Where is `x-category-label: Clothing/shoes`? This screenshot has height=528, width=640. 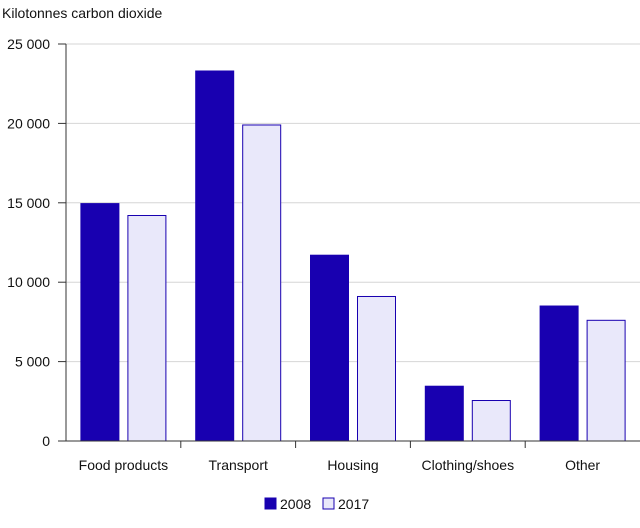 x-category-label: Clothing/shoes is located at coordinates (467, 465).